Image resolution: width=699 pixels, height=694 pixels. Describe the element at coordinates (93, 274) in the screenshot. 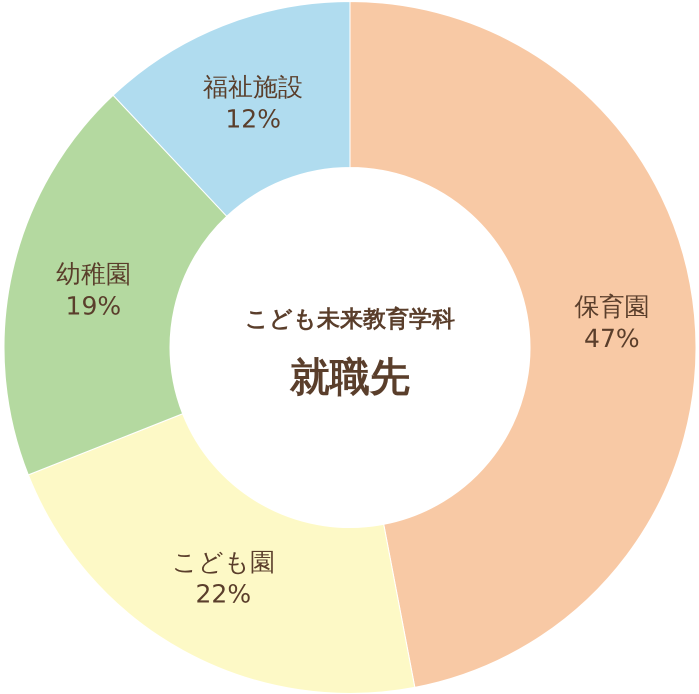

I see `slice-label: 幼稚園` at that location.